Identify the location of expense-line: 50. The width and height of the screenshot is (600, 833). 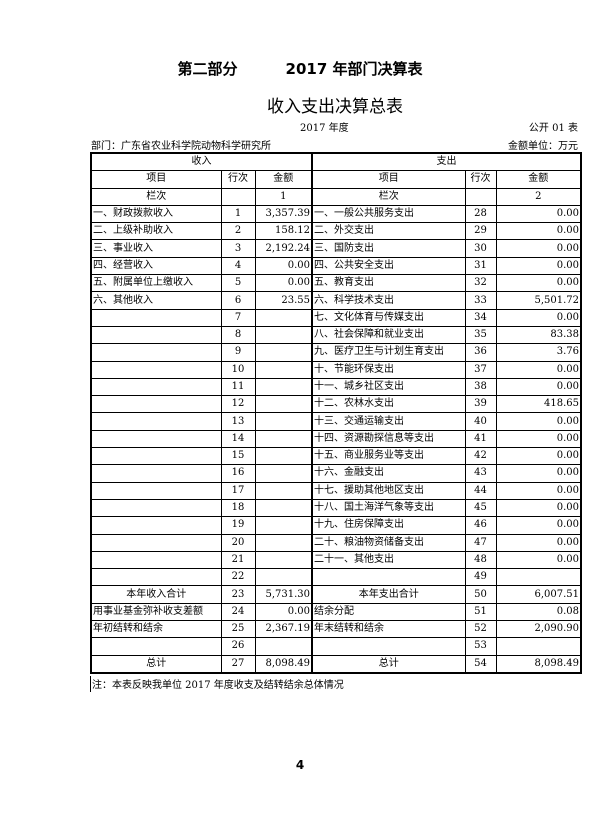
(480, 594).